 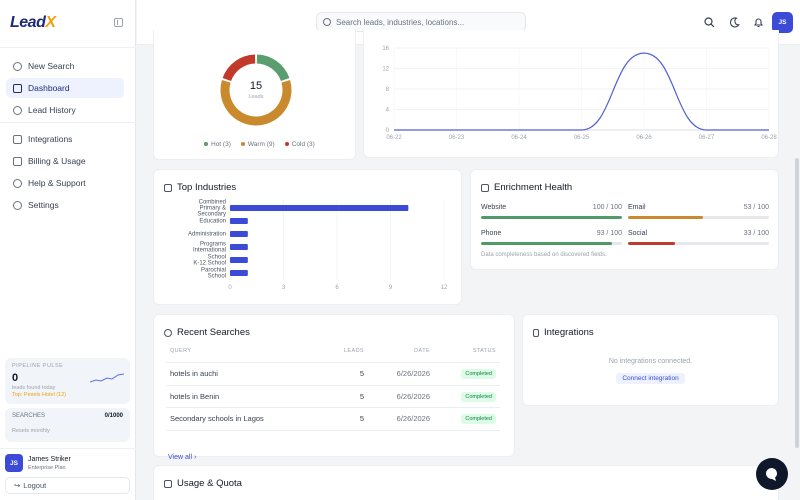 I want to click on category-label: Programs, so click(x=213, y=245).